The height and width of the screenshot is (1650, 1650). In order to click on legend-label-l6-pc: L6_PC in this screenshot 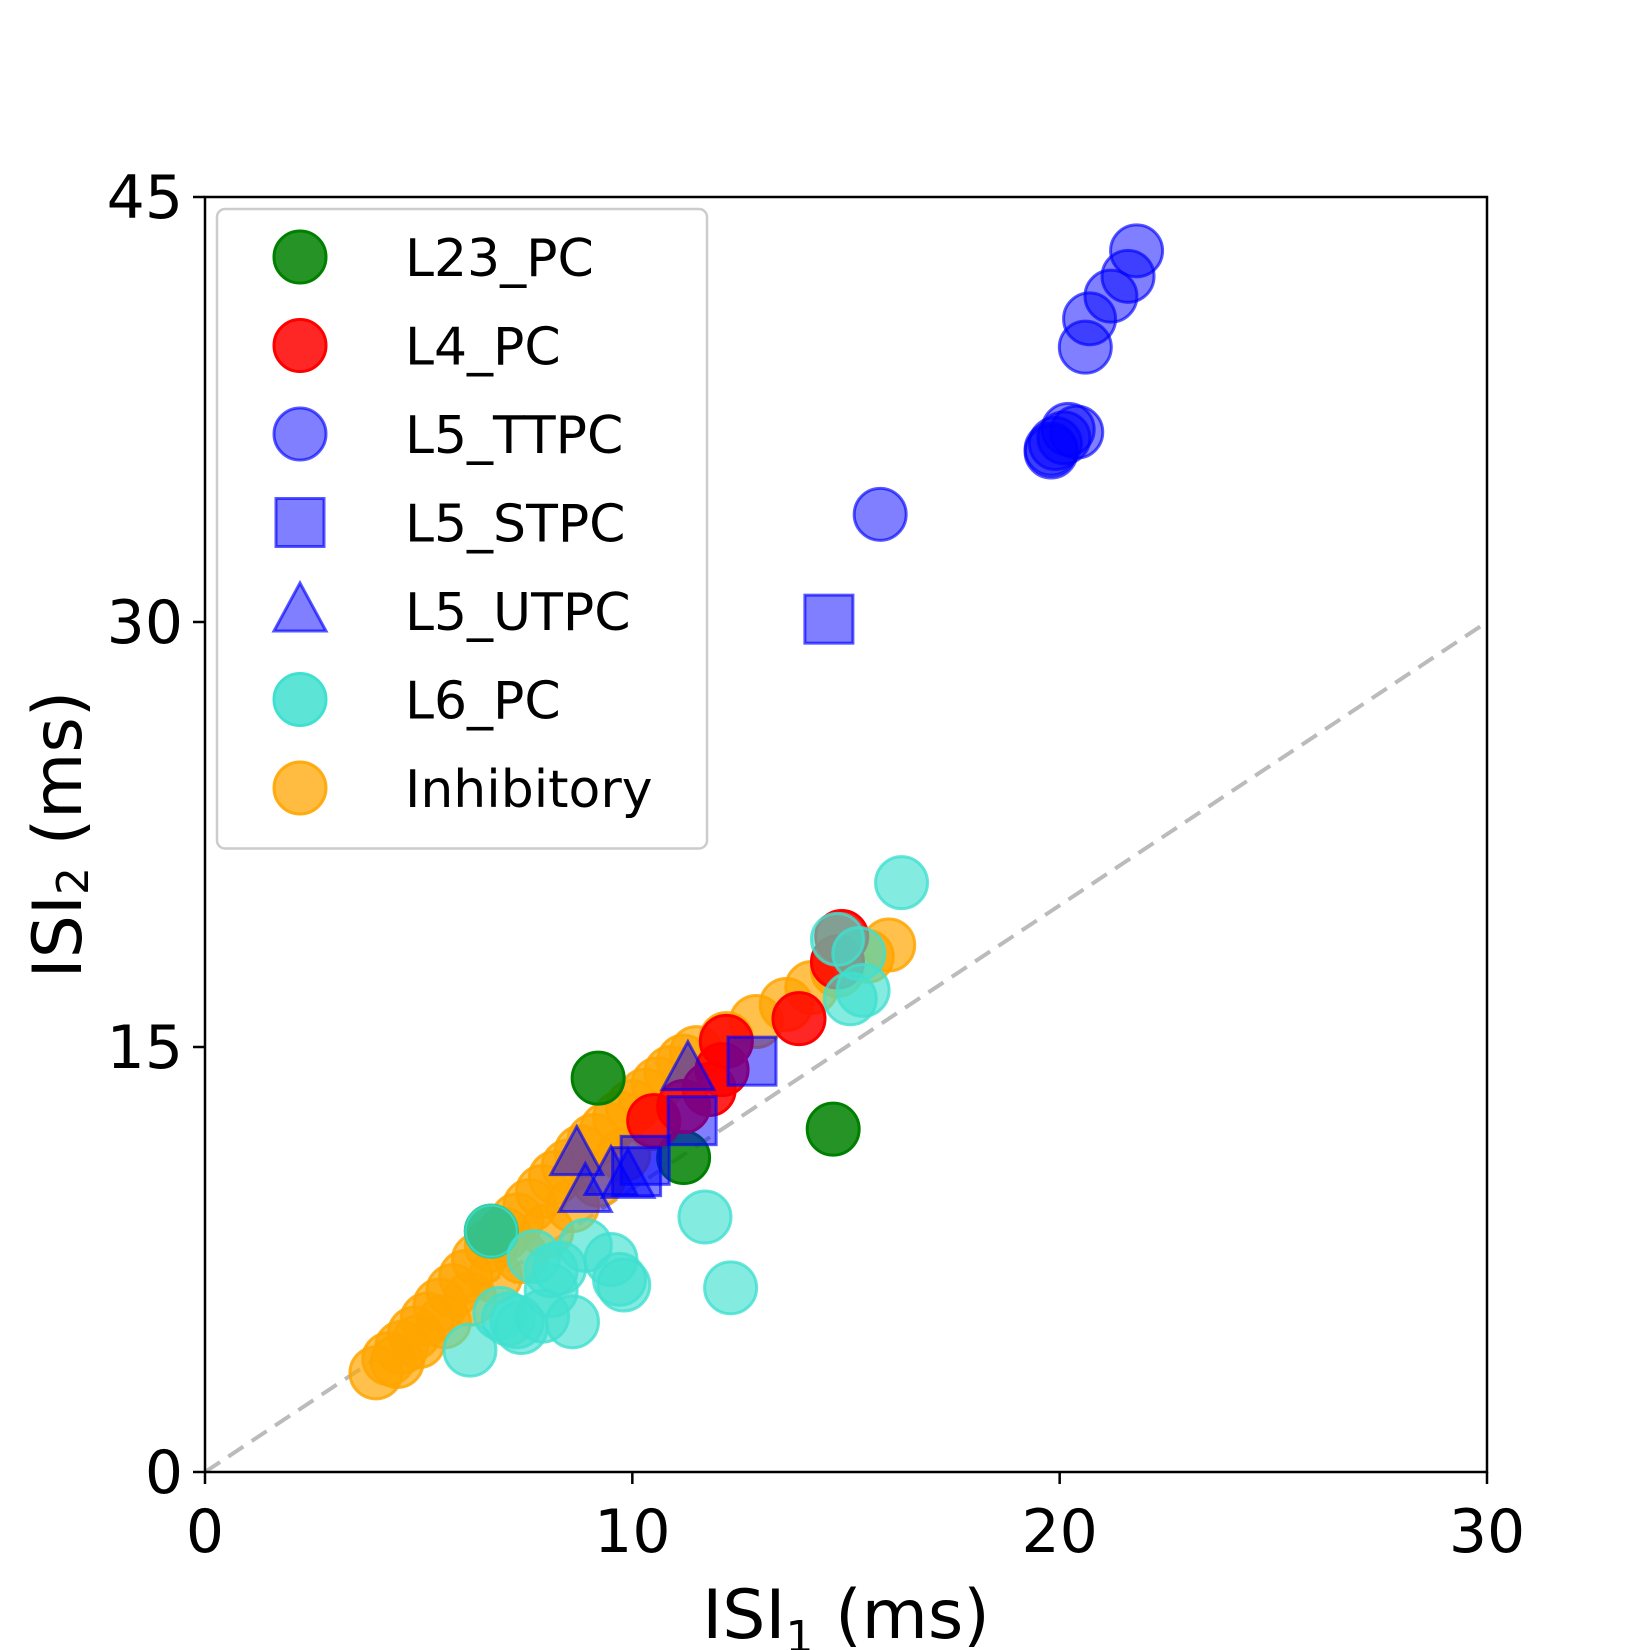, I will do `click(483, 702)`.